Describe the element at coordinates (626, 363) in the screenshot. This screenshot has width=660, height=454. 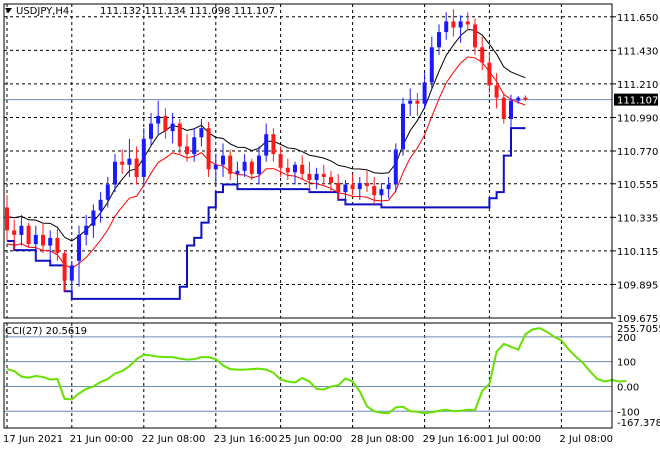
I see `cci-level-label: 100` at that location.